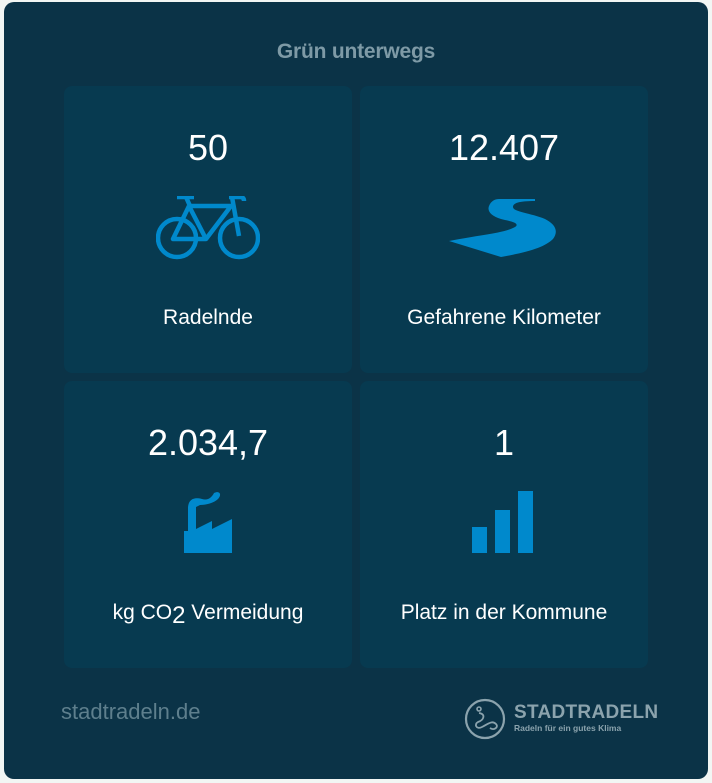 Image resolution: width=712 pixels, height=783 pixels. What do you see at coordinates (504, 317) in the screenshot?
I see `kilometers-label: Gefahrene Kilometer` at bounding box center [504, 317].